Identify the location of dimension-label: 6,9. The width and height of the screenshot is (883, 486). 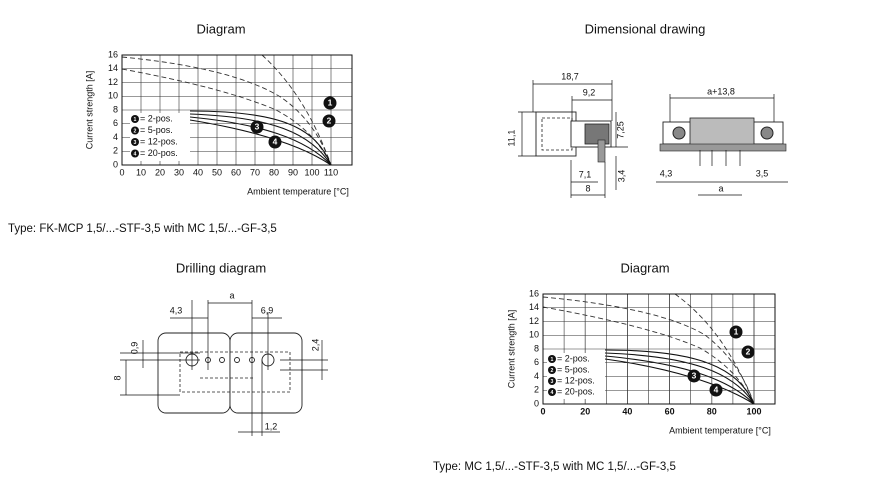
(267, 310).